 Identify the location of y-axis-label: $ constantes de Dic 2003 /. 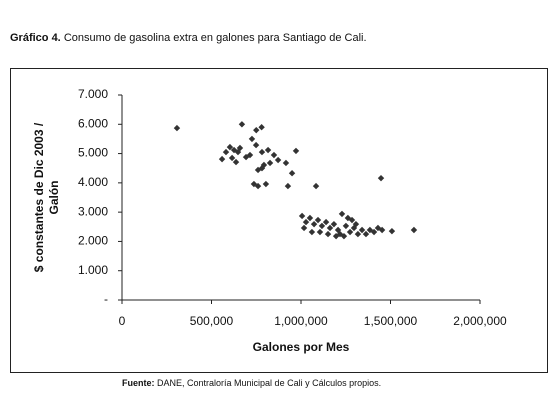
(39, 197).